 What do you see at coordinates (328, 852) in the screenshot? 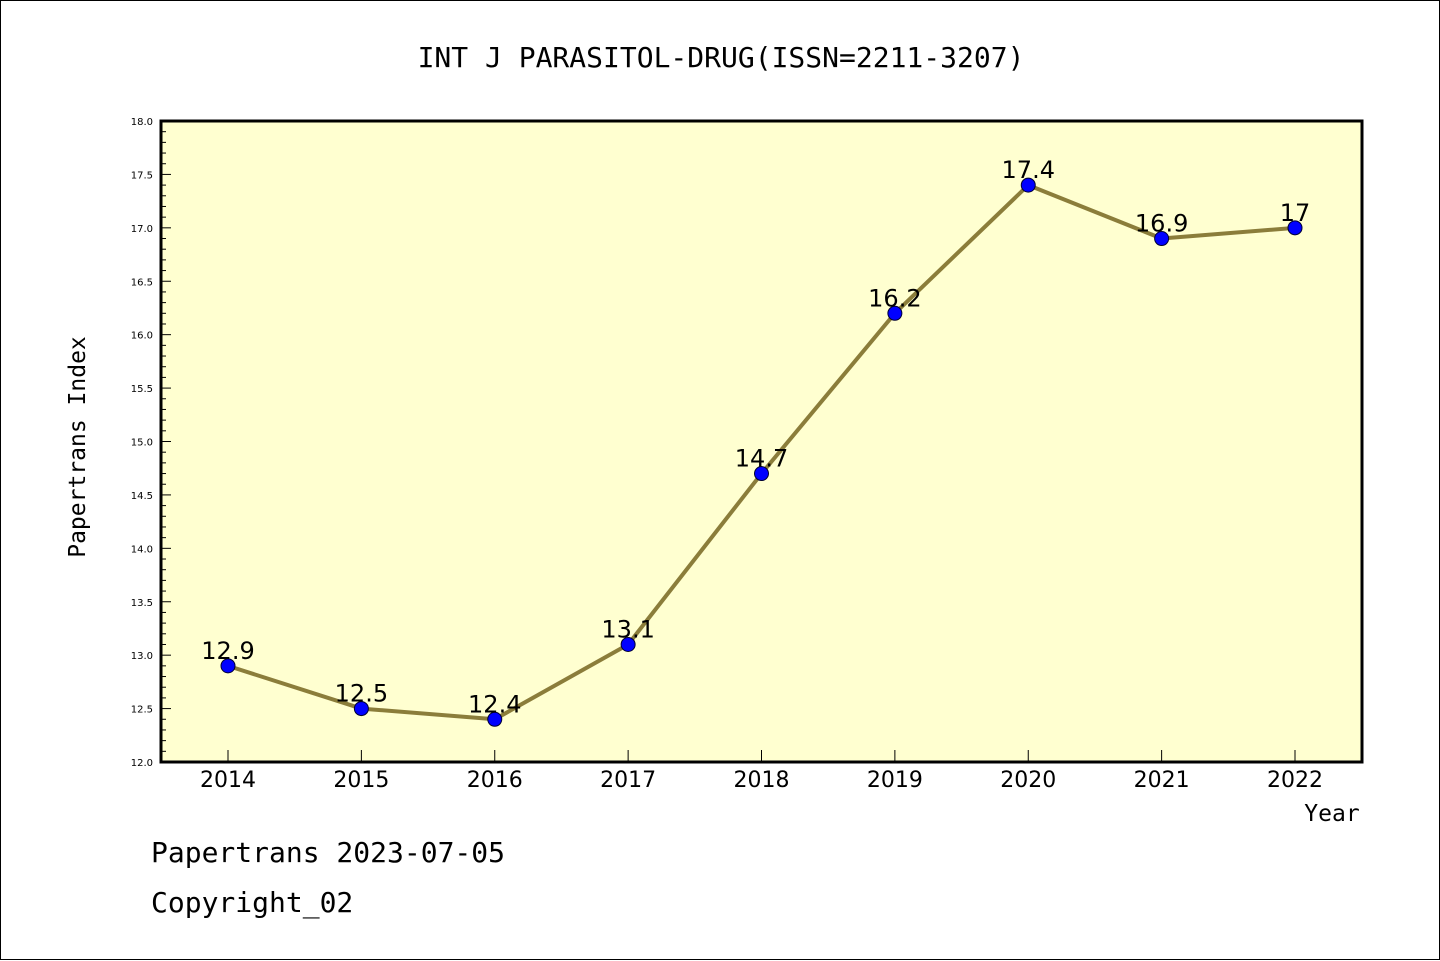
I see `footer-date: Papertrans 2023-07-05` at bounding box center [328, 852].